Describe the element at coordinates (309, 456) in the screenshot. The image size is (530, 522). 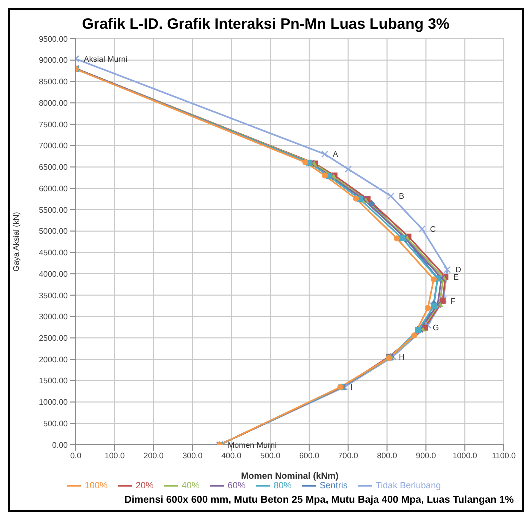
I see `x-tick-label: 600.0` at that location.